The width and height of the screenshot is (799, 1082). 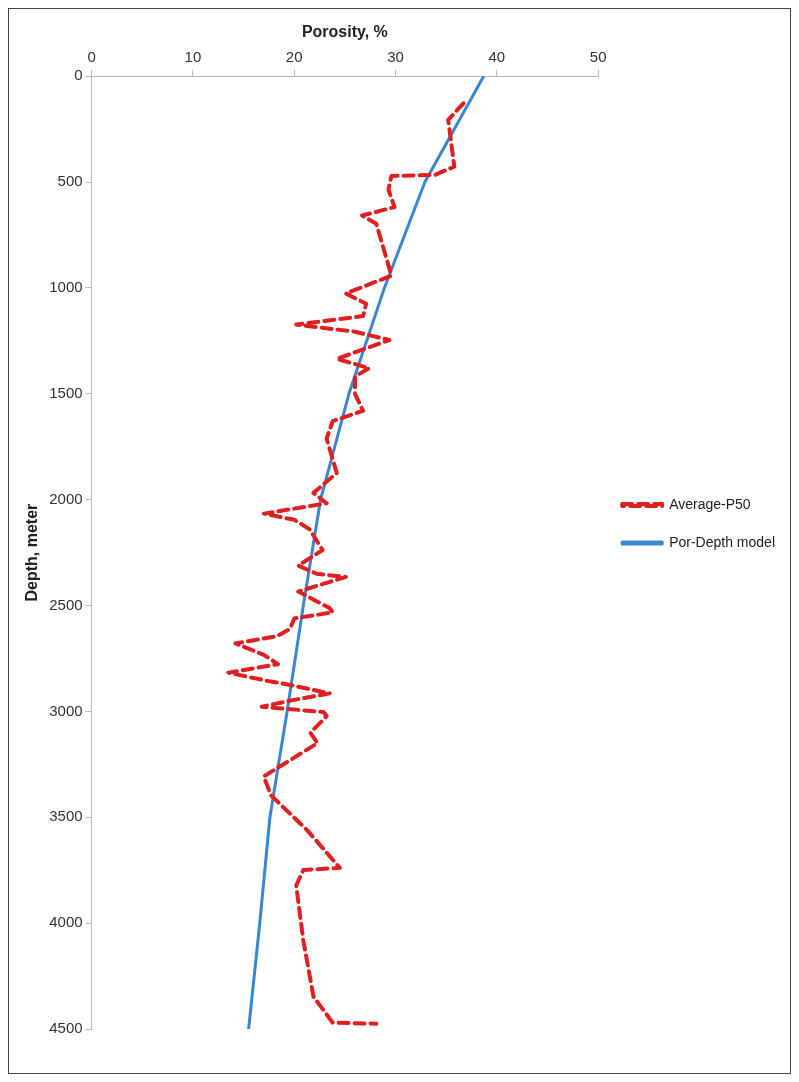 I want to click on x-tick-label: 0, so click(x=91, y=57).